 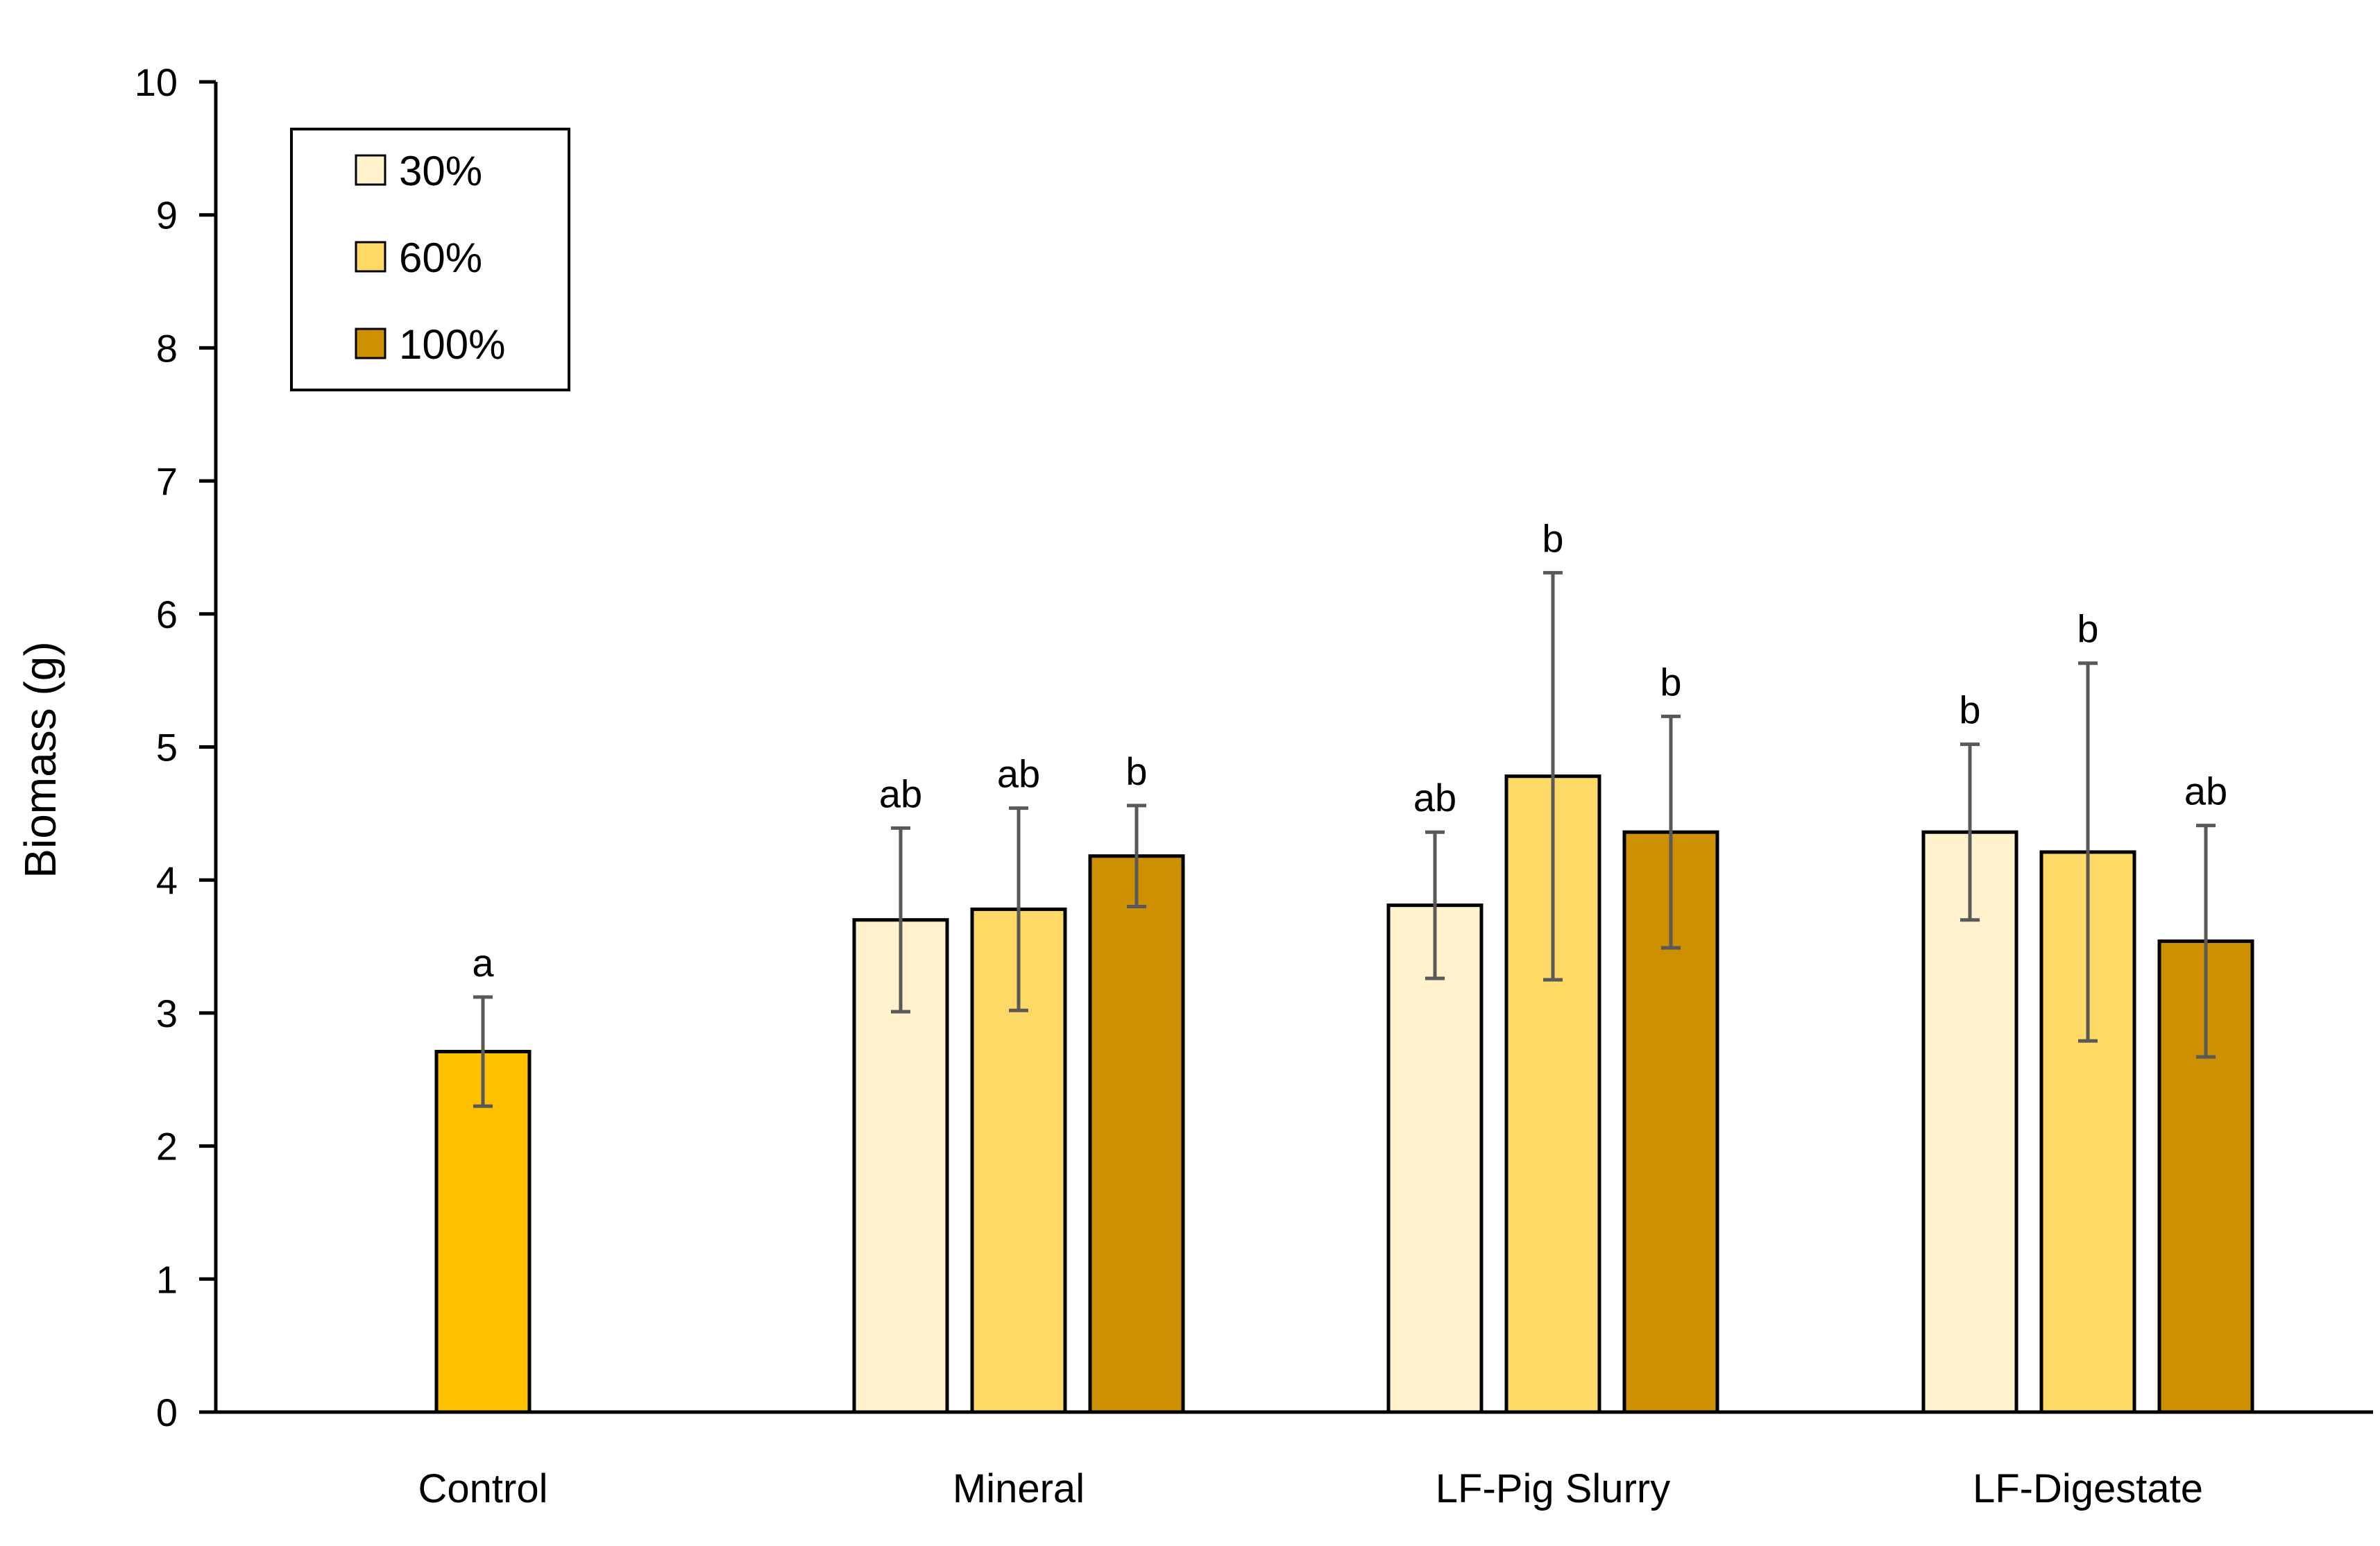 I want to click on legend-label-30: 30%, so click(x=440, y=171).